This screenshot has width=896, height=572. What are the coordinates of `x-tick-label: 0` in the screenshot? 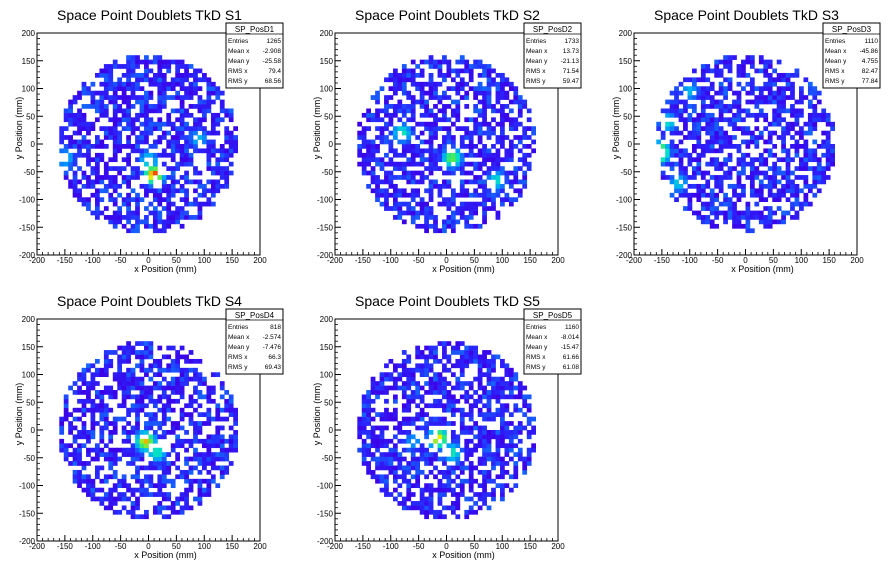 It's located at (148, 260).